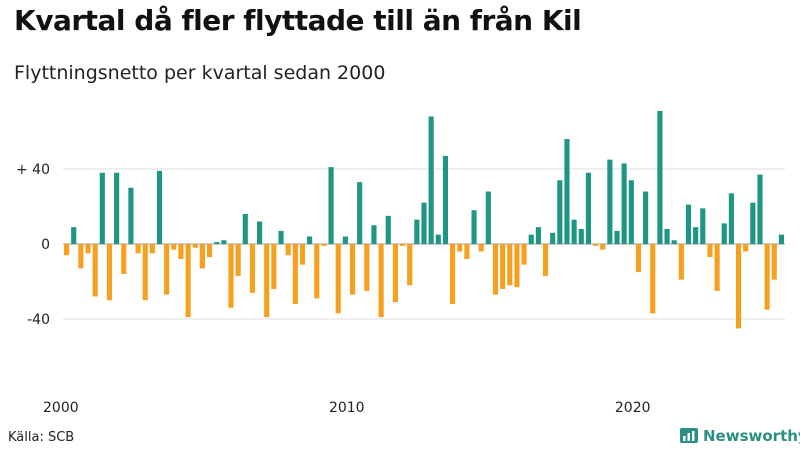  Describe the element at coordinates (45, 245) in the screenshot. I see `y-tick-label: 0` at that location.